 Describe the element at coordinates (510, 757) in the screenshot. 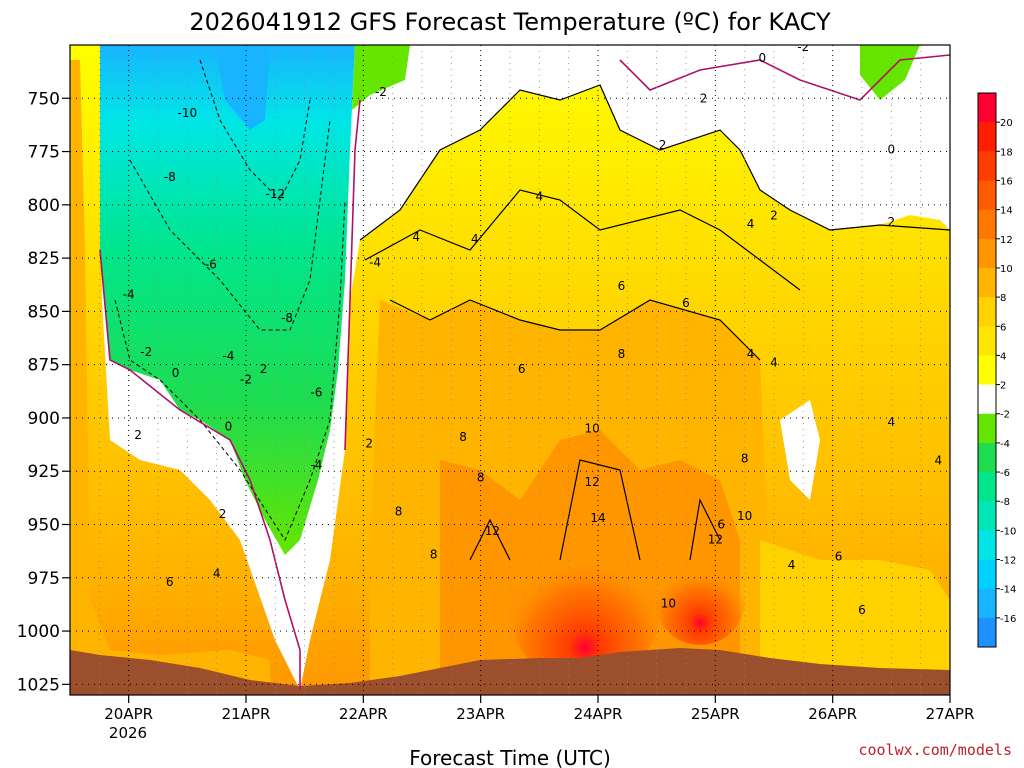

I see `x-axis-label: Forecast Time (UTC)` at that location.